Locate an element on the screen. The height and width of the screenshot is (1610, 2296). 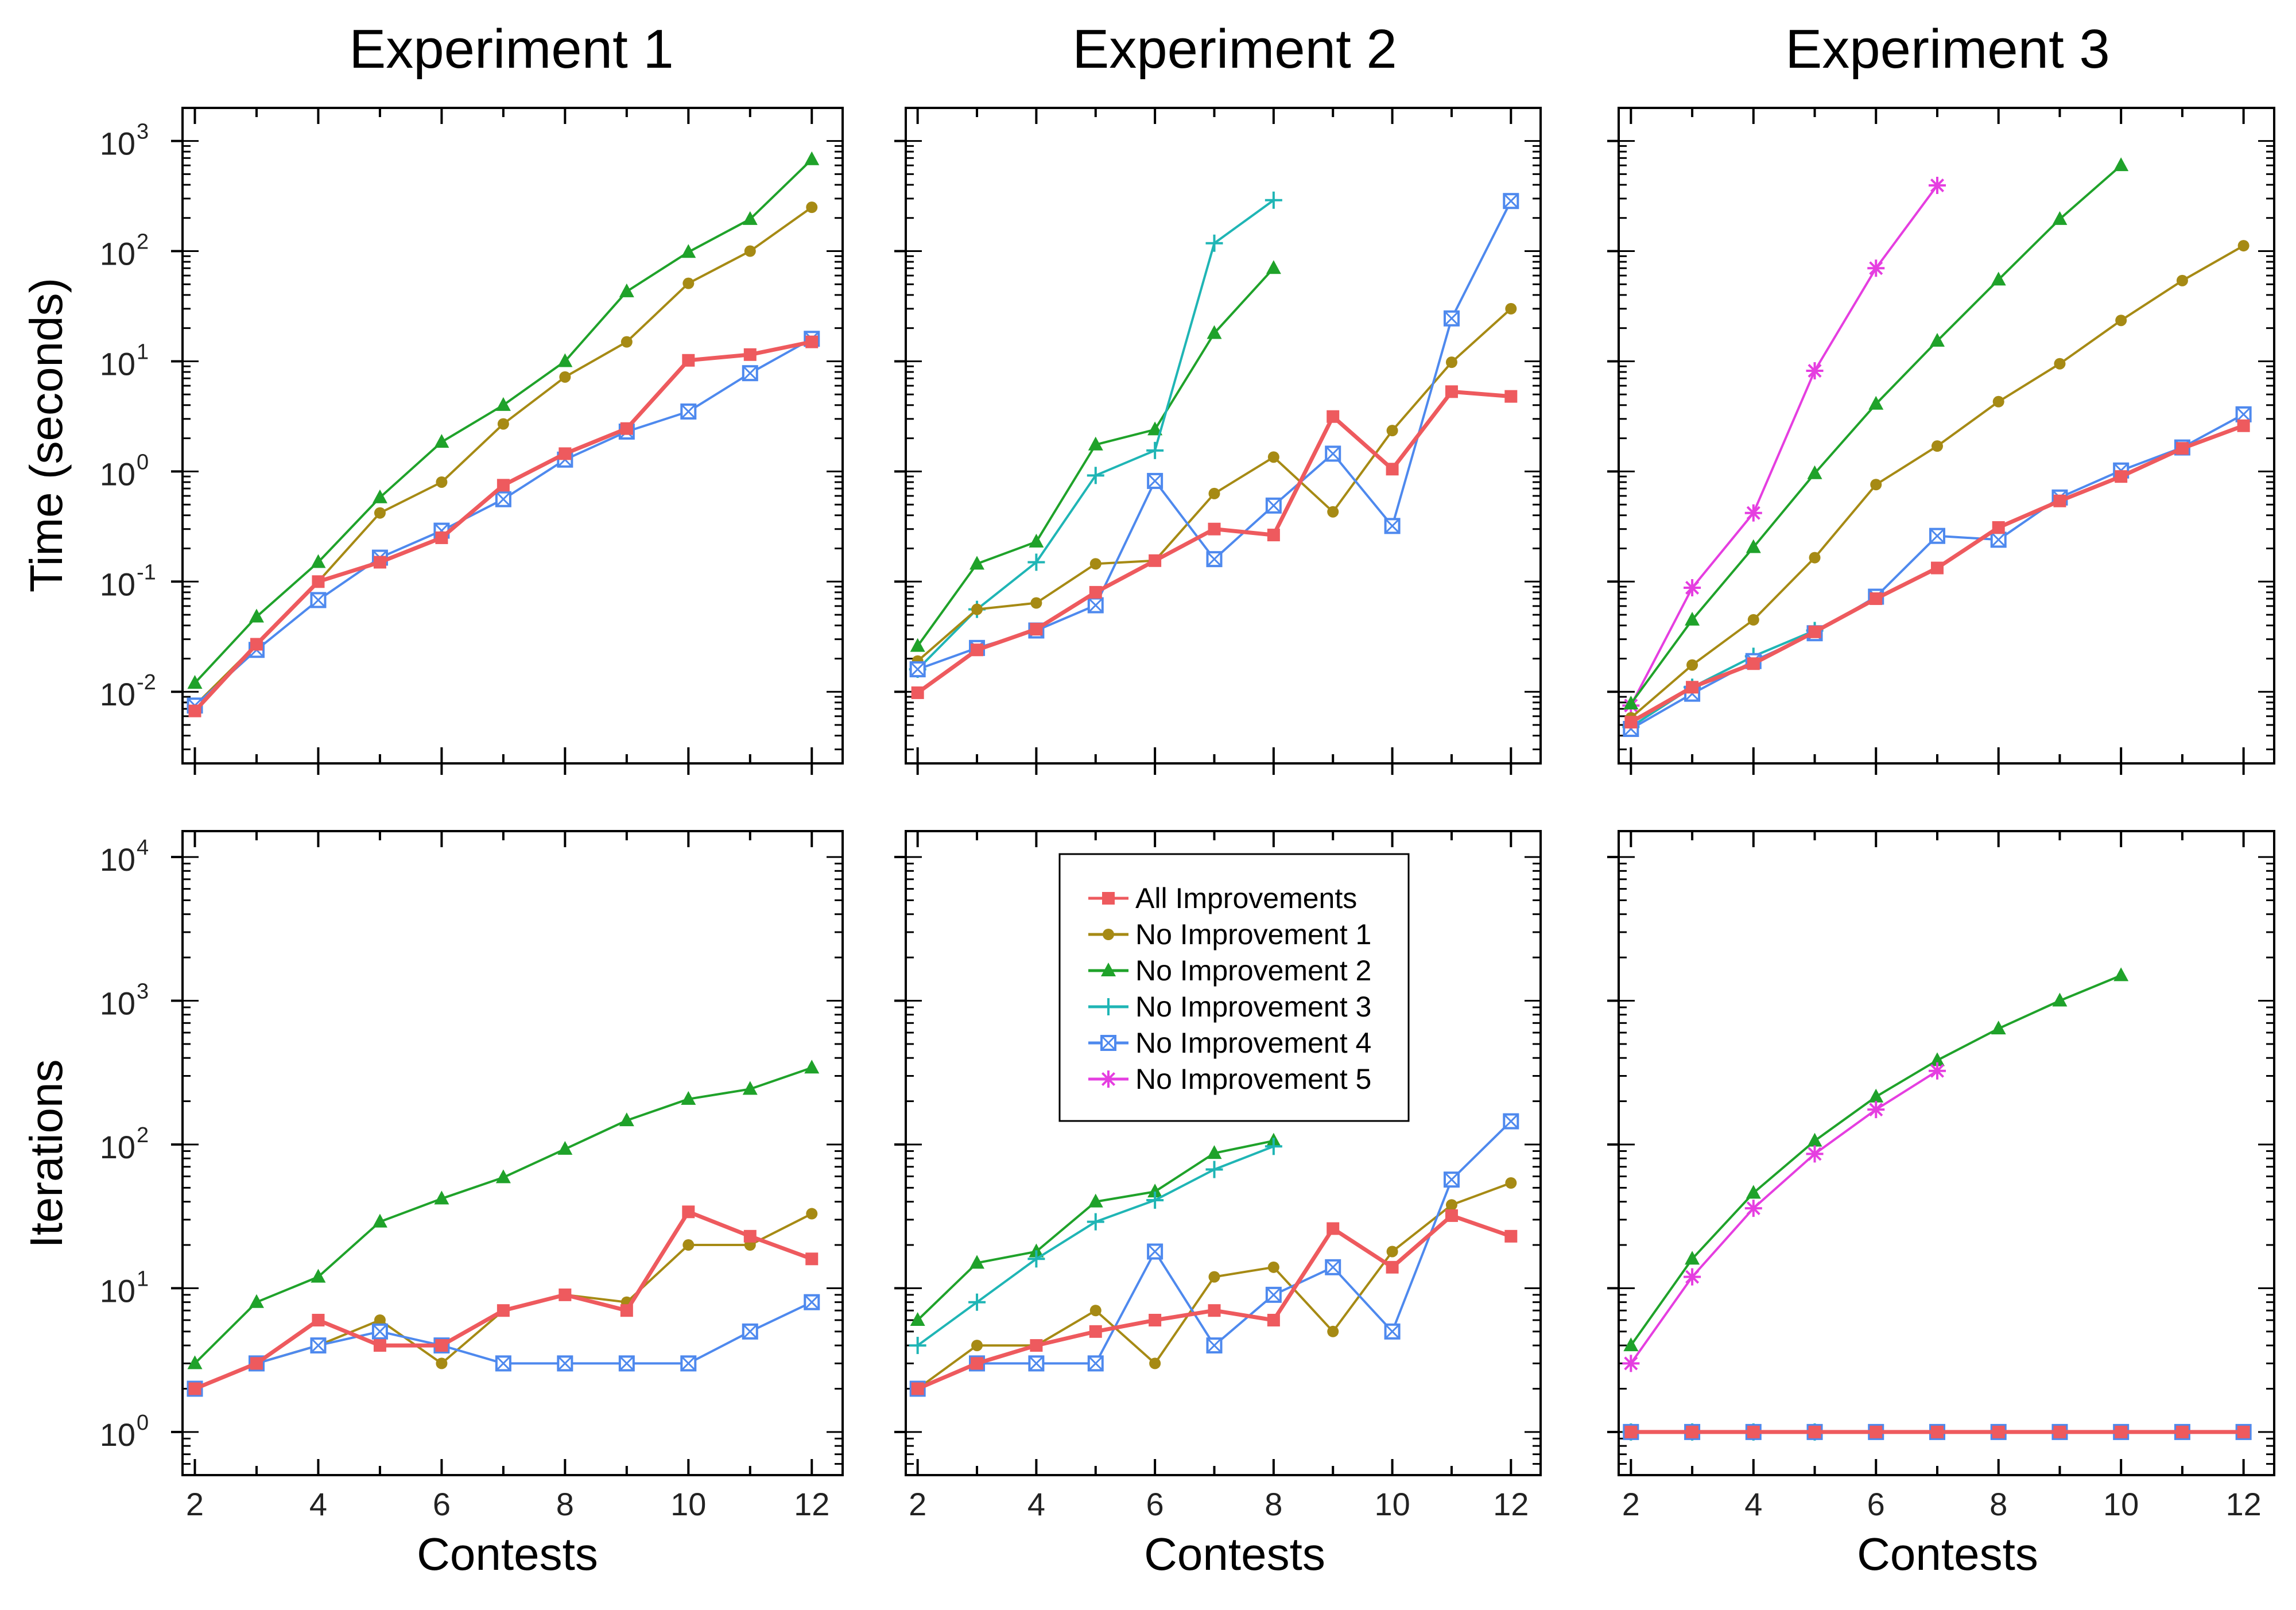
x-tick-label: 6 is located at coordinates (1155, 1504).